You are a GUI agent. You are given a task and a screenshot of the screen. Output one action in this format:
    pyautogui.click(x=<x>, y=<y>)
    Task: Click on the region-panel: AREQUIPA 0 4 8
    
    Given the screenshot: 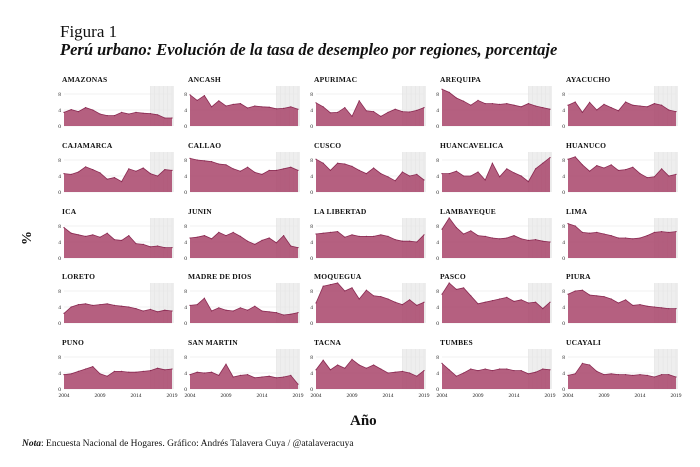 What is the action you would take?
    pyautogui.click(x=494, y=102)
    